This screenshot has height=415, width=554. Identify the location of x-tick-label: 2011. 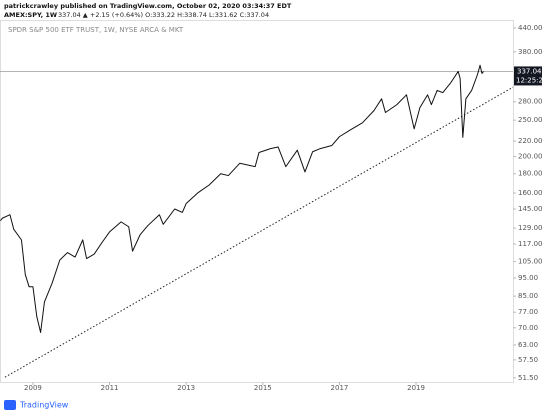
(110, 388).